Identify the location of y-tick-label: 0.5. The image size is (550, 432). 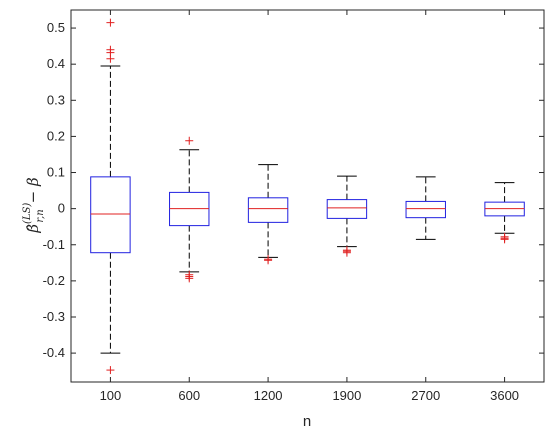
(56, 27).